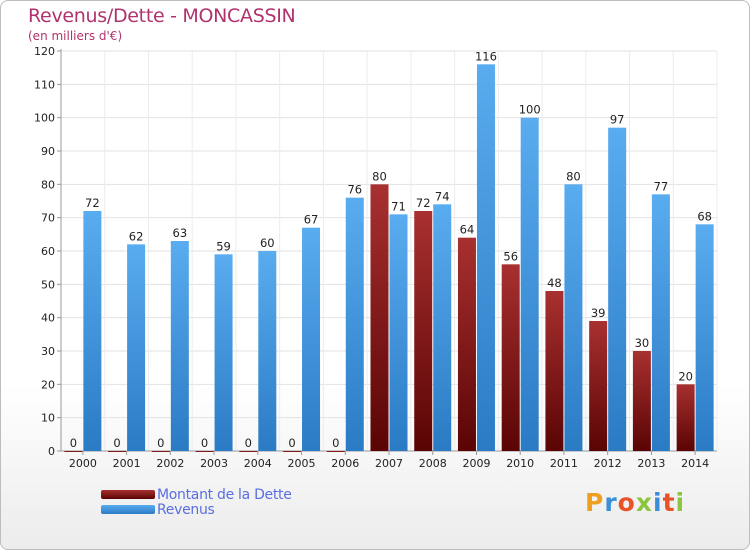 Image resolution: width=750 pixels, height=550 pixels. What do you see at coordinates (162, 16) in the screenshot?
I see `chart-title: Revenus/Dette - MONCASSIN` at bounding box center [162, 16].